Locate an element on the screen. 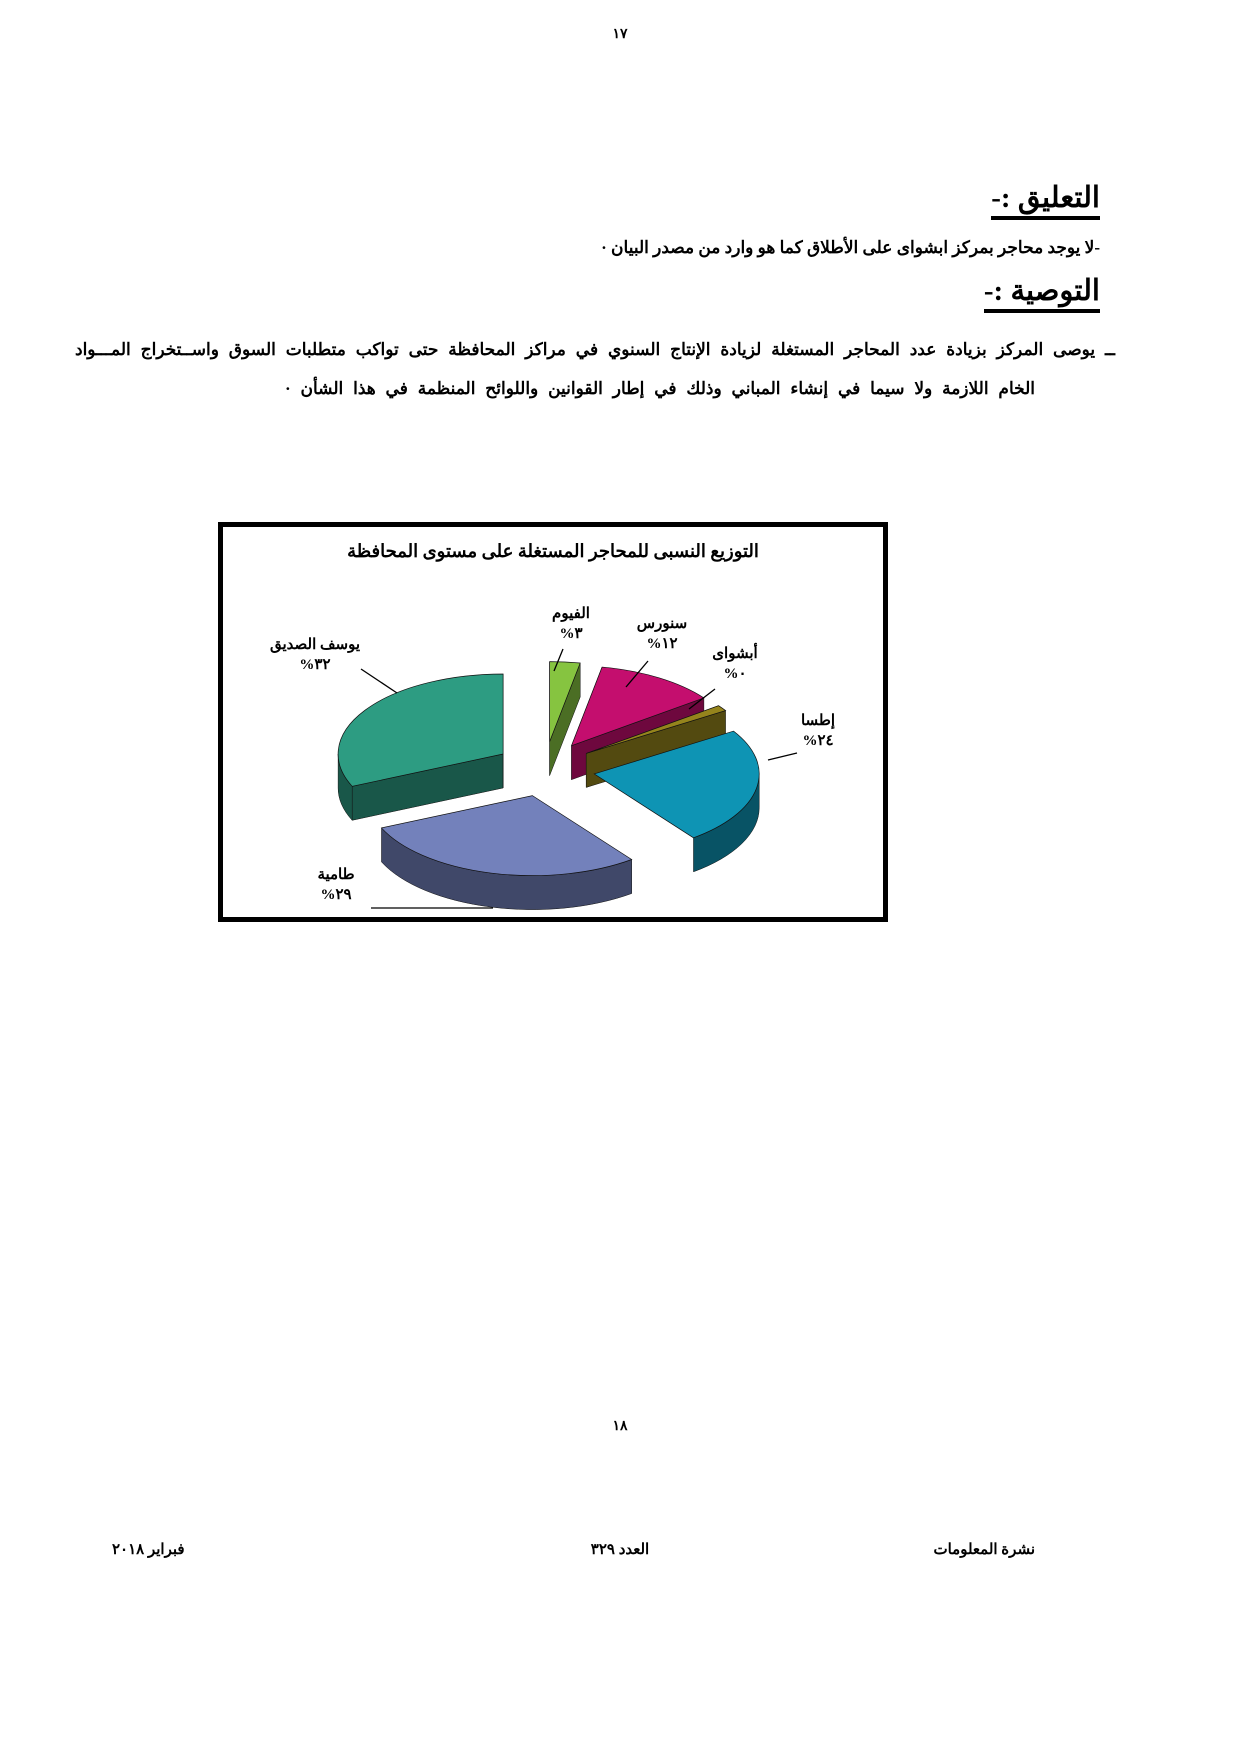 Image resolution: width=1240 pixels, height=1754 pixels. pie-chart is located at coordinates (567, 779).